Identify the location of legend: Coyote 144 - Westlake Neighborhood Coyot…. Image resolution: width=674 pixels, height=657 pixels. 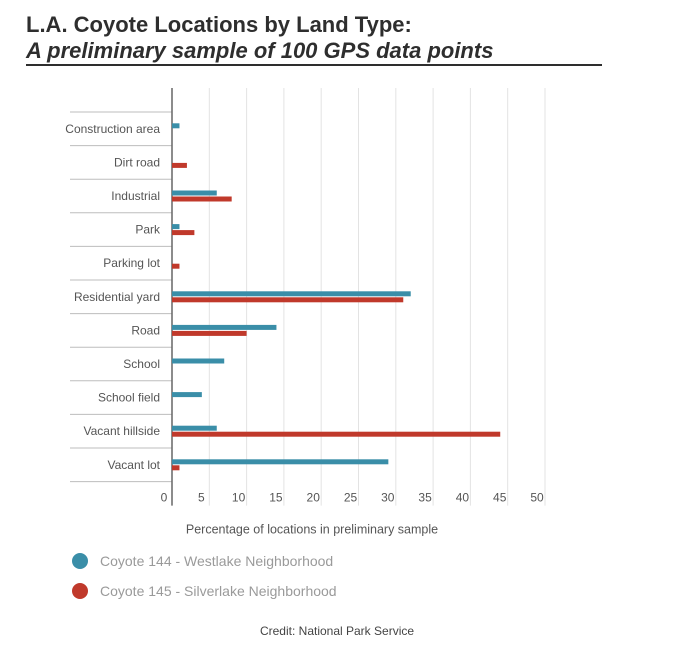
(204, 581).